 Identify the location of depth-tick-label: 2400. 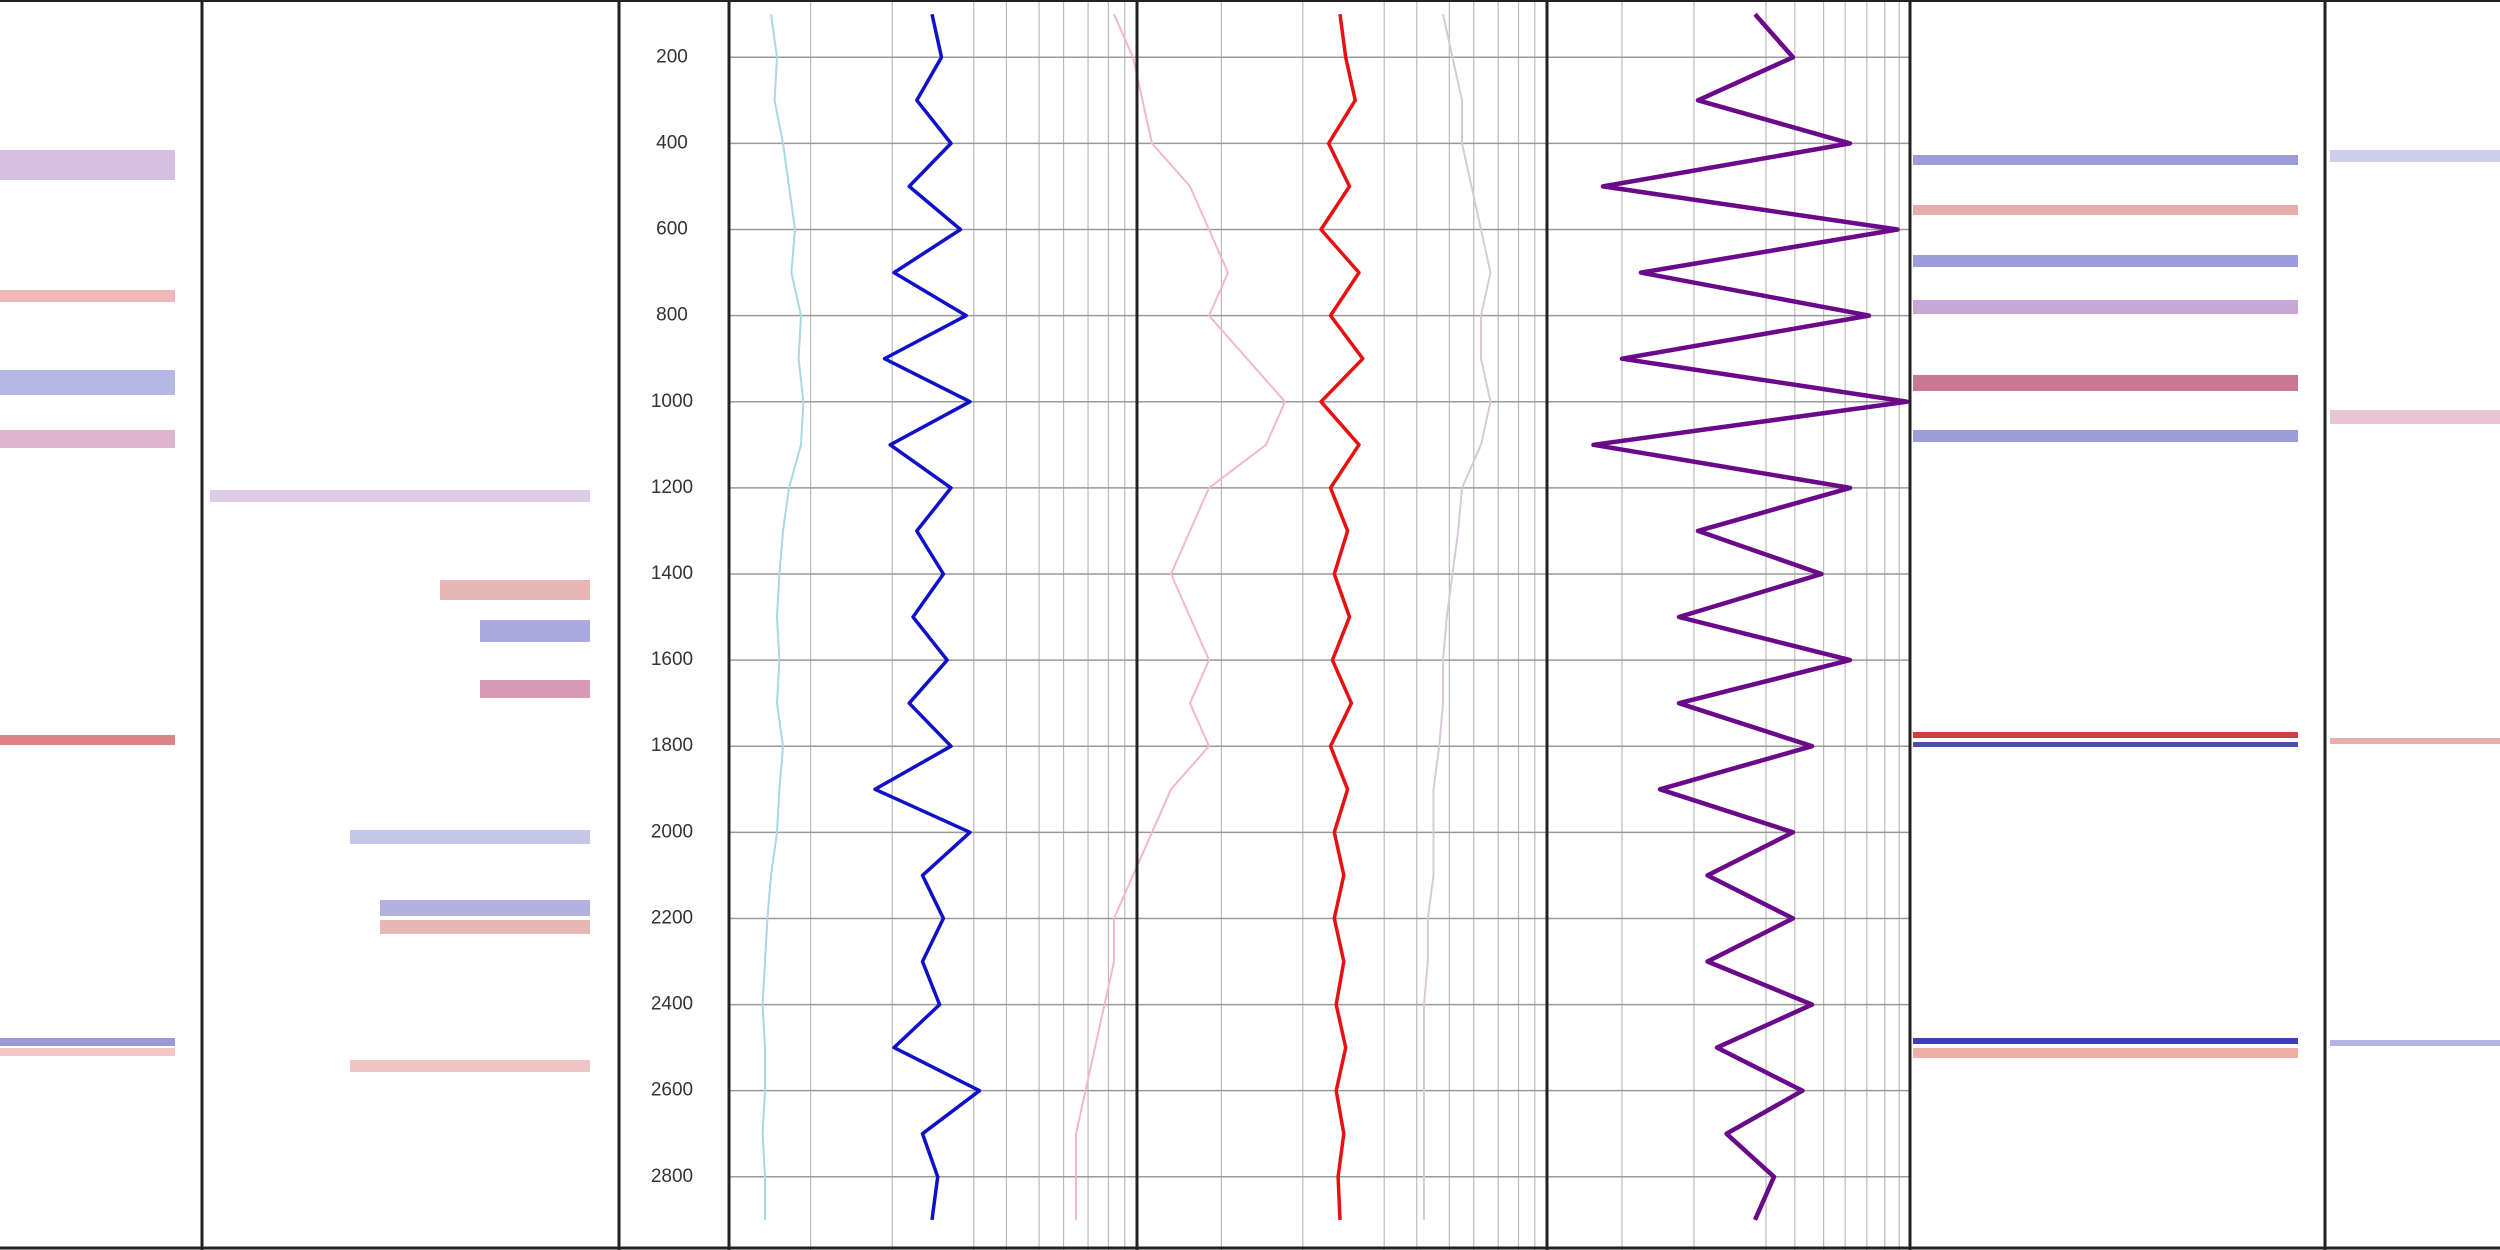
(672, 1004).